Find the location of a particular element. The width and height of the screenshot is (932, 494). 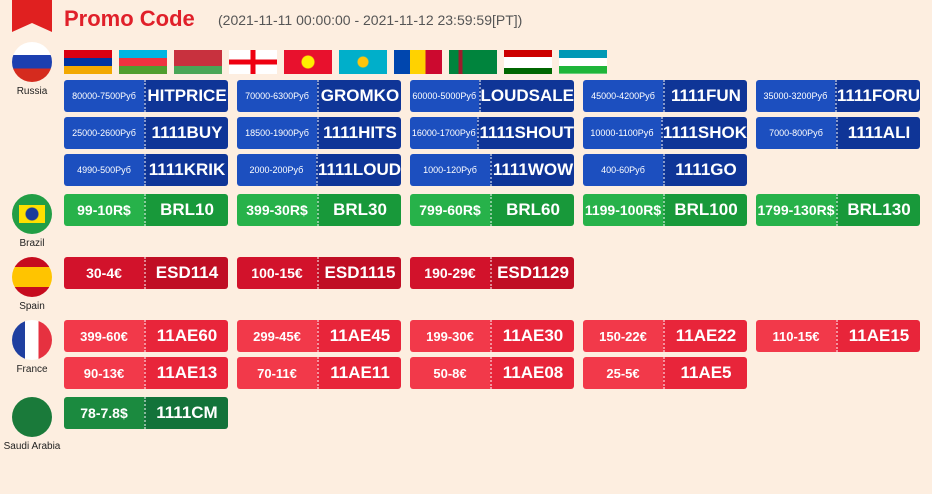

coupon-code: BRL30 is located at coordinates (359, 210).